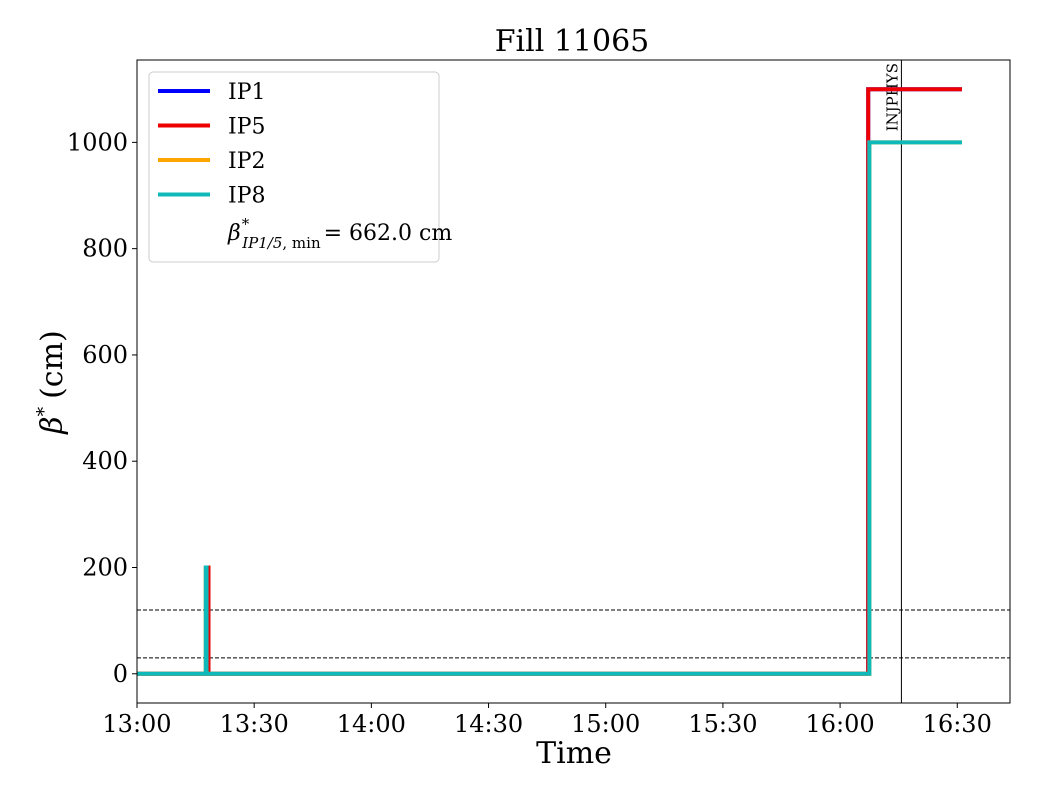 Image resolution: width=1040 pixels, height=800 pixels. What do you see at coordinates (52, 364) in the screenshot?
I see `y-axis-title-unit: (cm)` at bounding box center [52, 364].